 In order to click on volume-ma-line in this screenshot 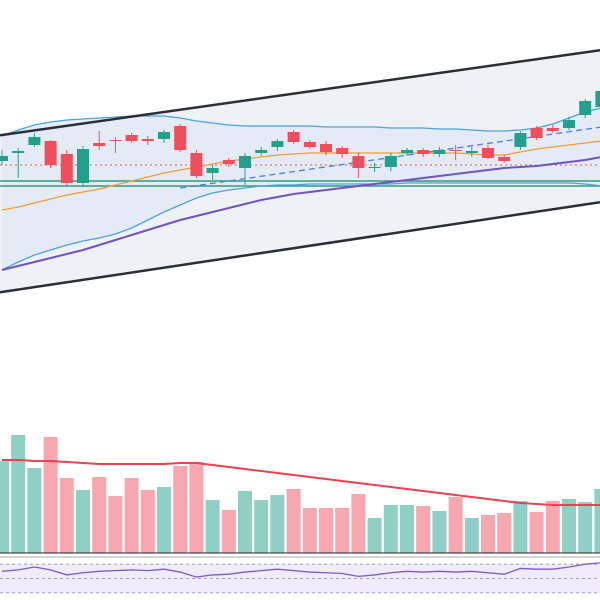, I will do `click(301, 482)`.